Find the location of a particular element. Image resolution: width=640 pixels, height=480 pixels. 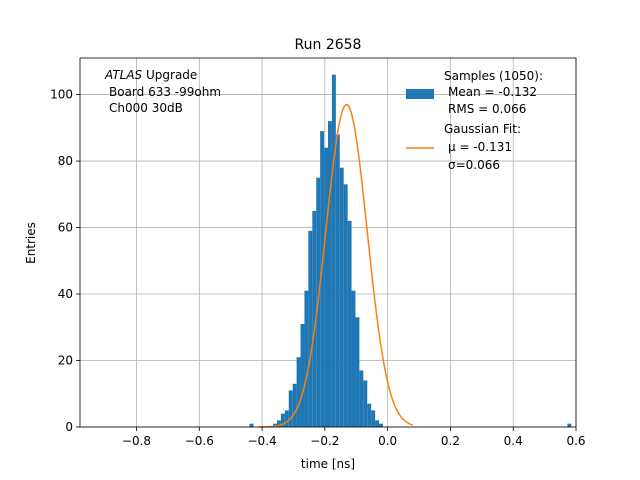

x-tick-label: 0.6 is located at coordinates (575, 441).